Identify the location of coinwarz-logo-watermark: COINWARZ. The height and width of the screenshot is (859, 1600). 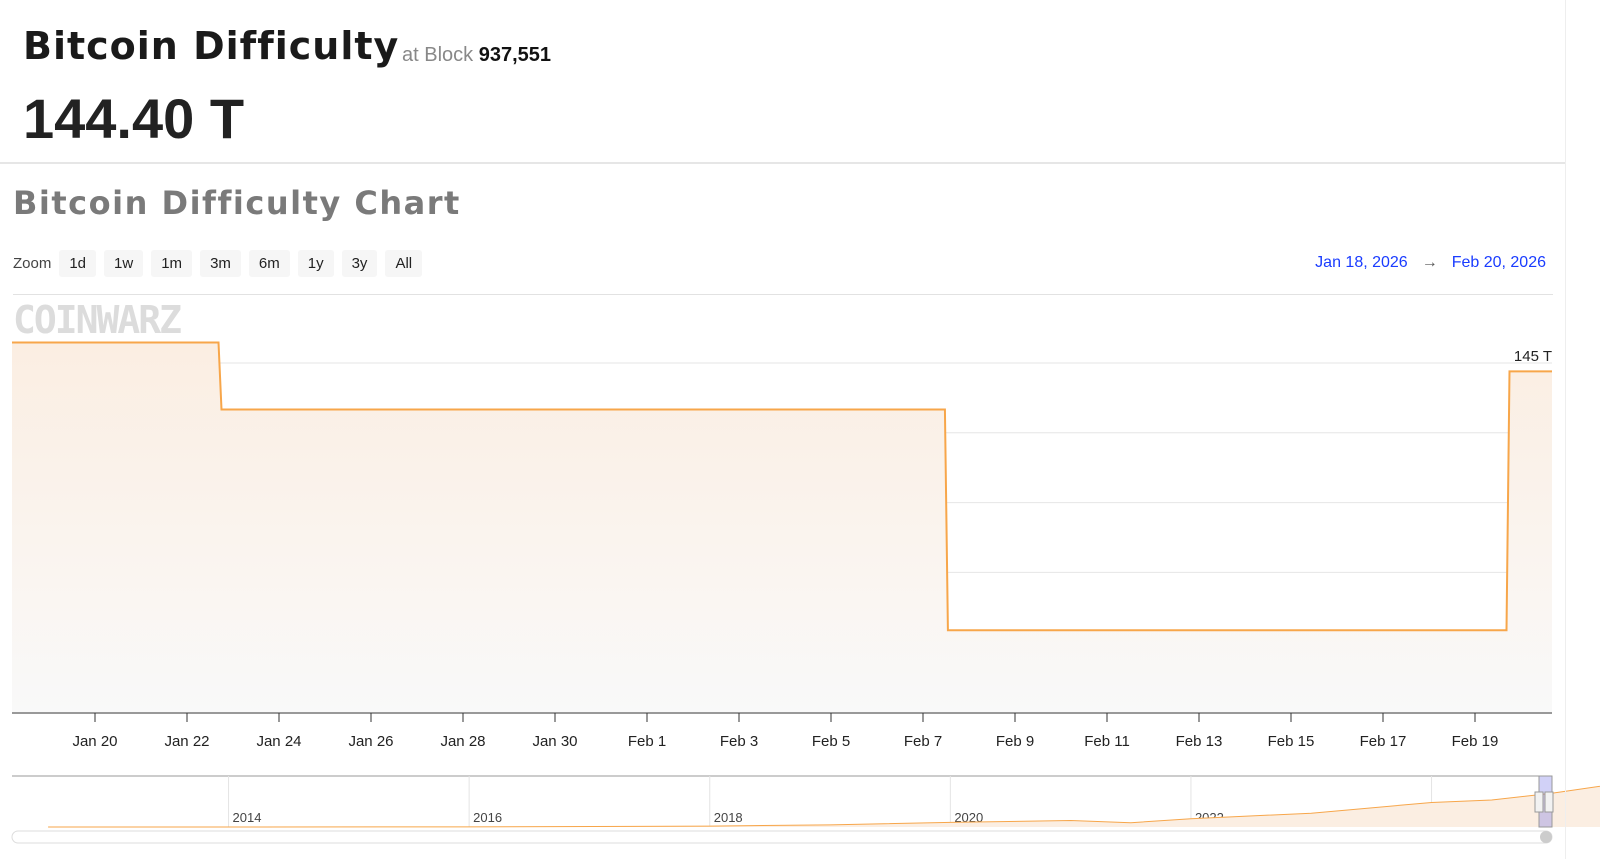
(97, 320).